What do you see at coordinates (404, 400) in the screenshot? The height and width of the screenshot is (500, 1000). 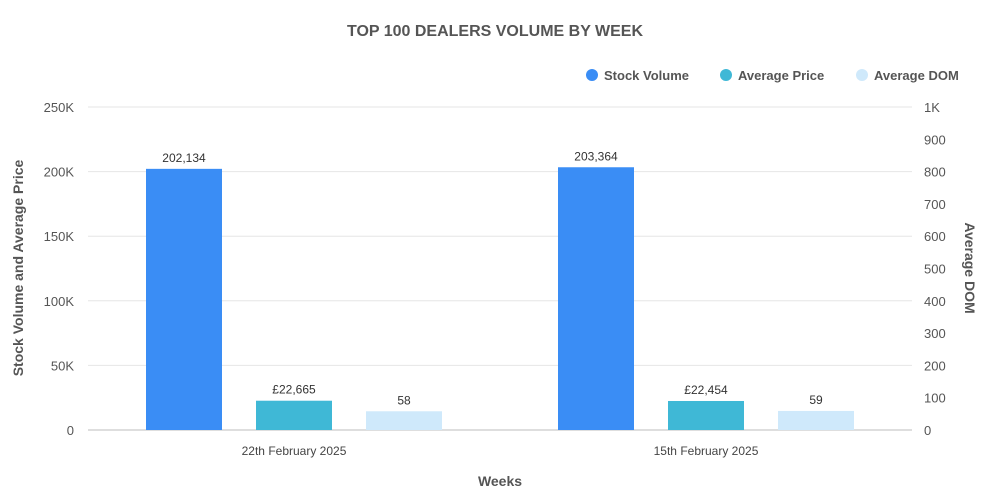 I see `data-label-average-dom: 58` at bounding box center [404, 400].